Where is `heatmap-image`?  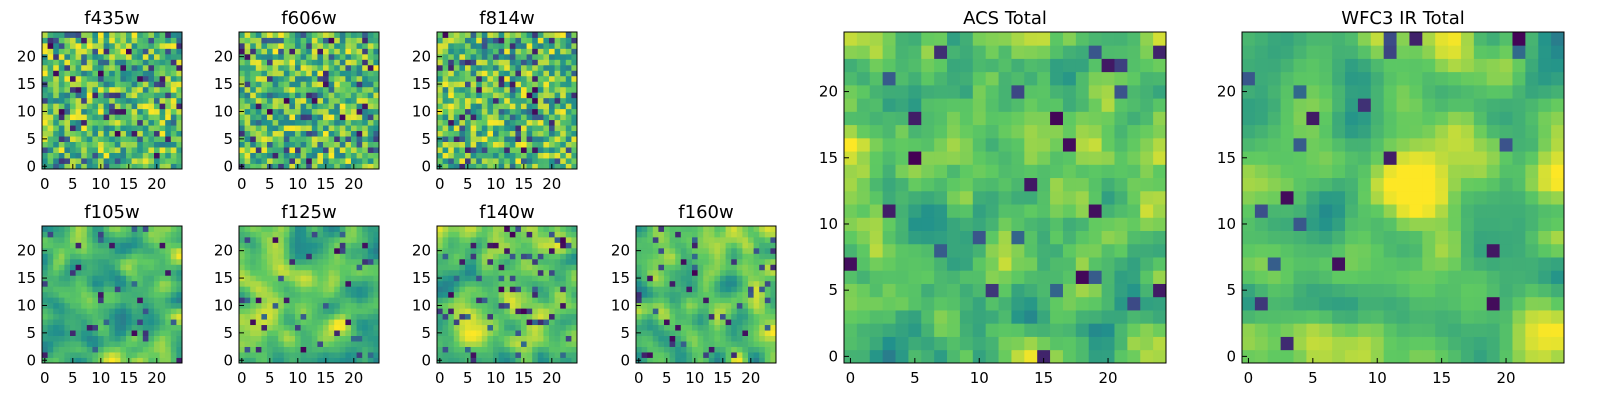
heatmap-image is located at coordinates (112, 101).